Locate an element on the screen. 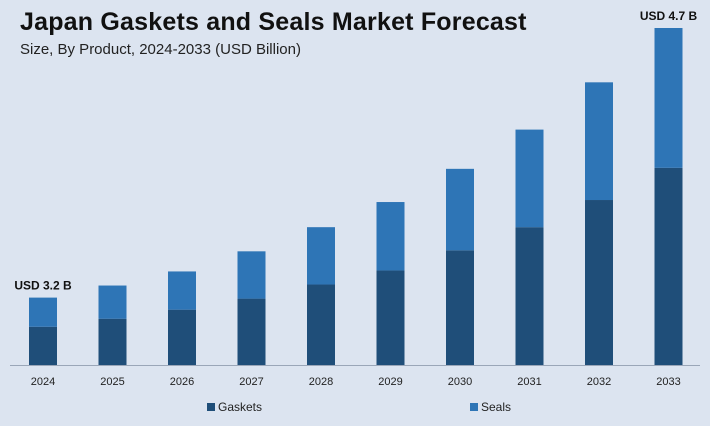  bar-seals-2031 is located at coordinates (529, 178).